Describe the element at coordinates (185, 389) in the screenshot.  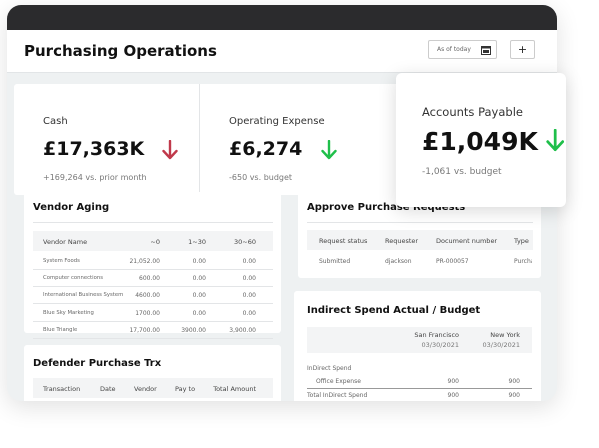
I see `column-header: Pay to` at that location.